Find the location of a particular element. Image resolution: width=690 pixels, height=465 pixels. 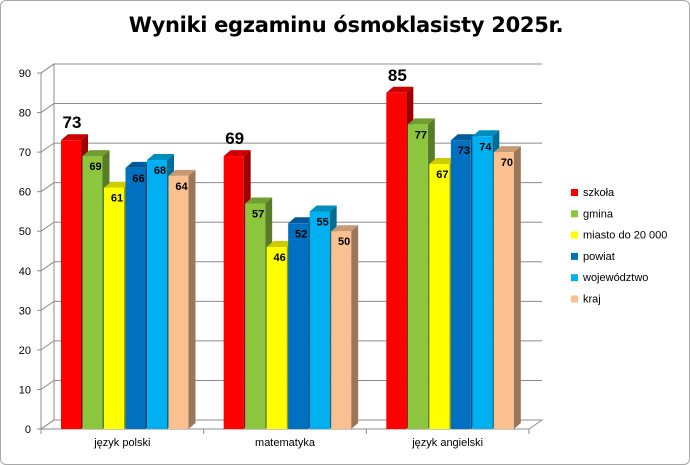

y-tick-label: 20 is located at coordinates (25, 351).